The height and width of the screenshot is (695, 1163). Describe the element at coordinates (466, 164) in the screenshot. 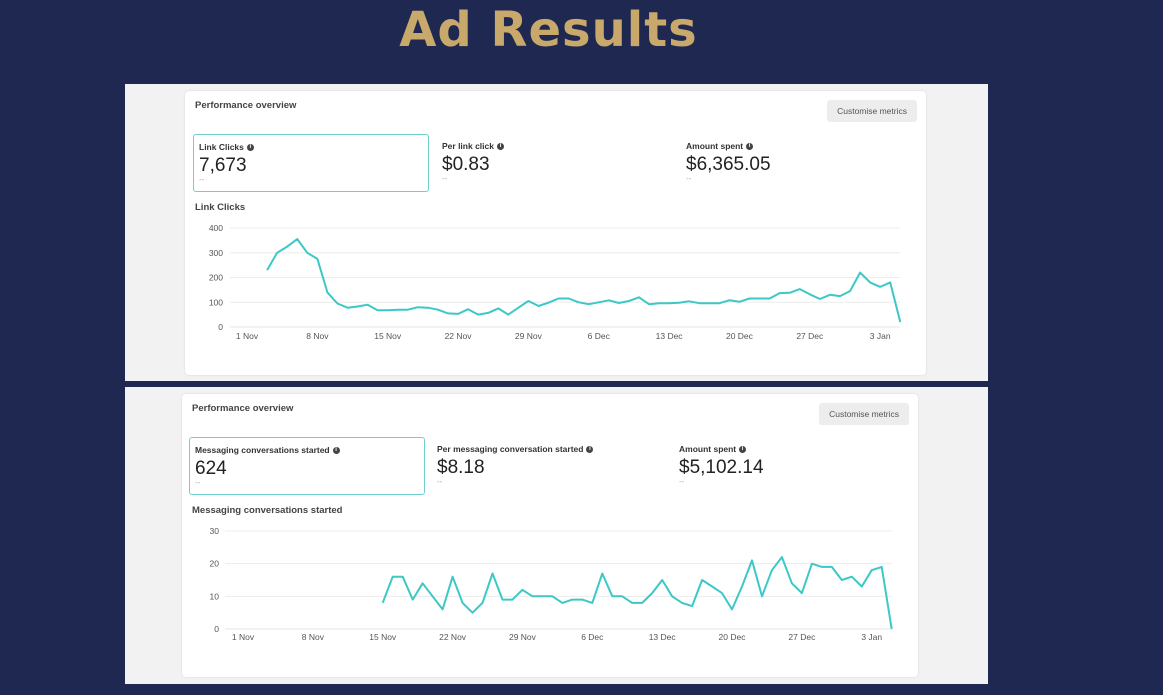

I see `metric-value: $0.83` at that location.